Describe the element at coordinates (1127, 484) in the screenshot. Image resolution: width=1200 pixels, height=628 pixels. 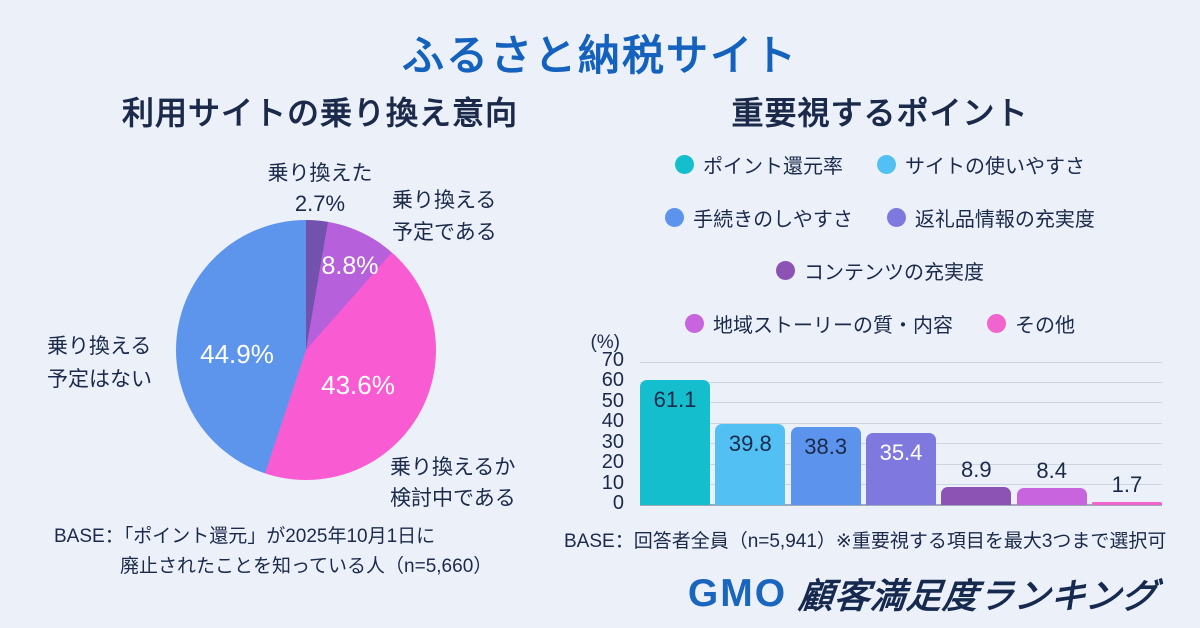
I see `bar-value-label: 1.7` at that location.